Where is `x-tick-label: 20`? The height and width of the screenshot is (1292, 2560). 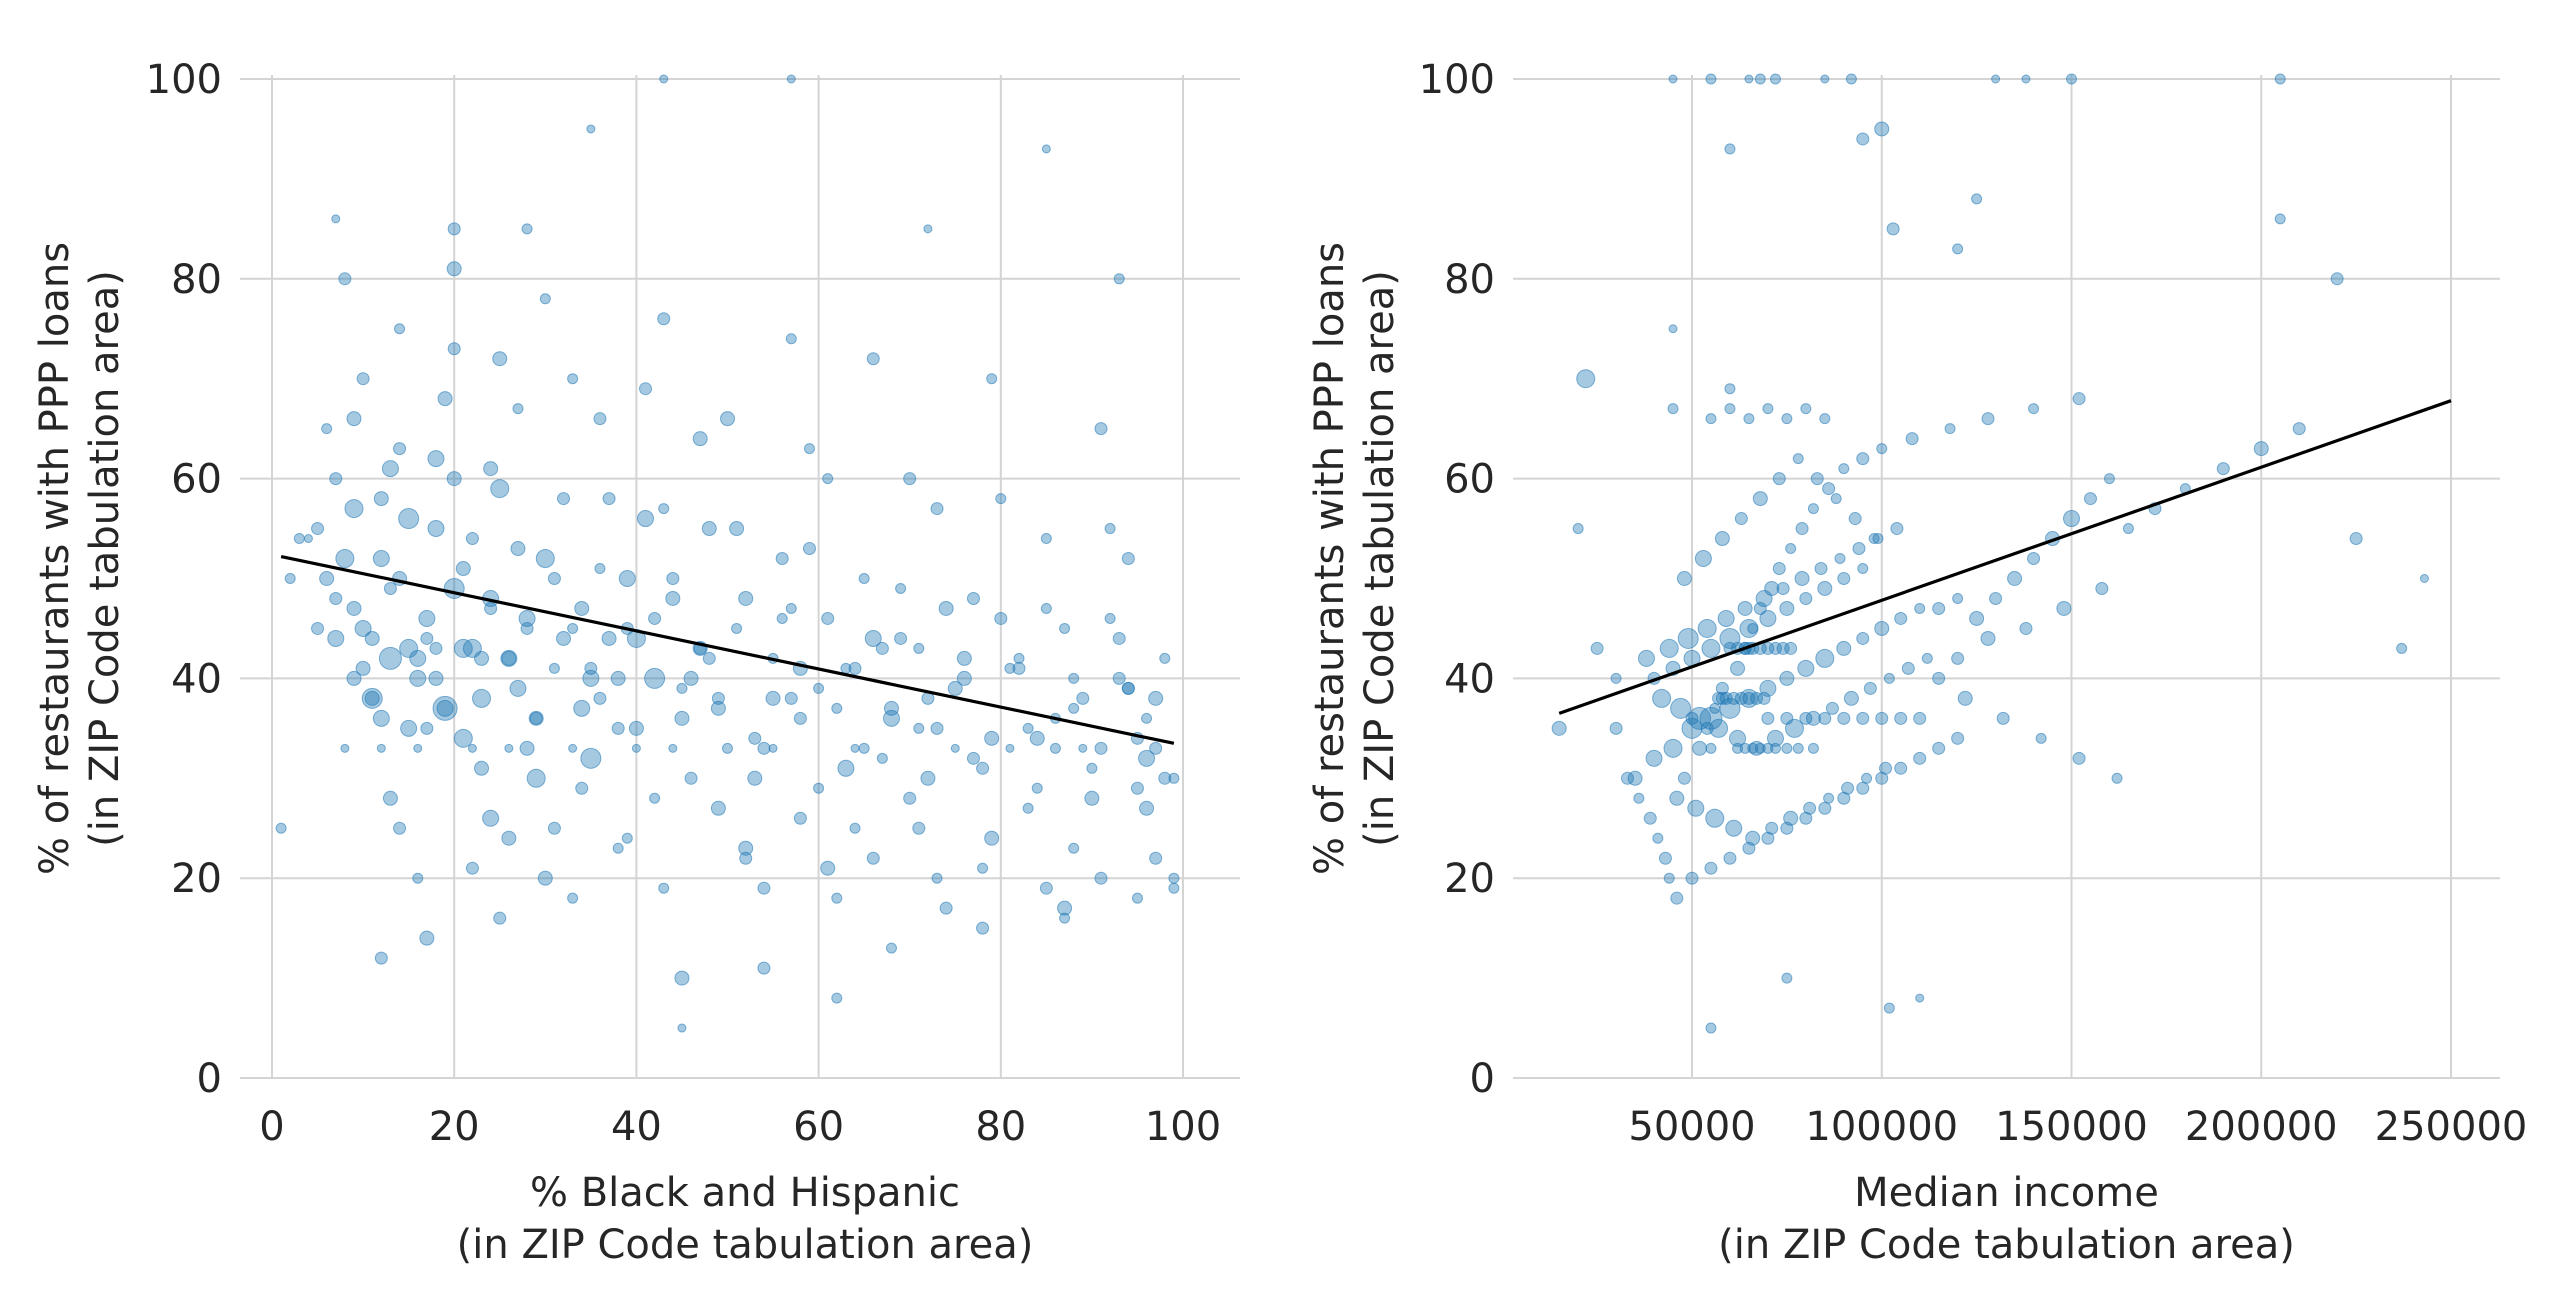
x-tick-label: 20 is located at coordinates (454, 1127).